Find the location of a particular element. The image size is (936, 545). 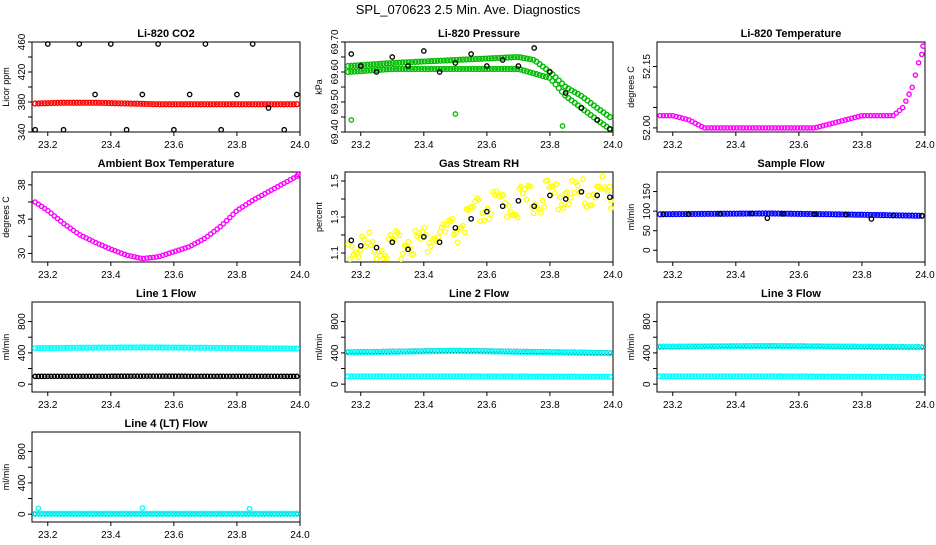

x-tick-label: 23.6 is located at coordinates (174, 535).